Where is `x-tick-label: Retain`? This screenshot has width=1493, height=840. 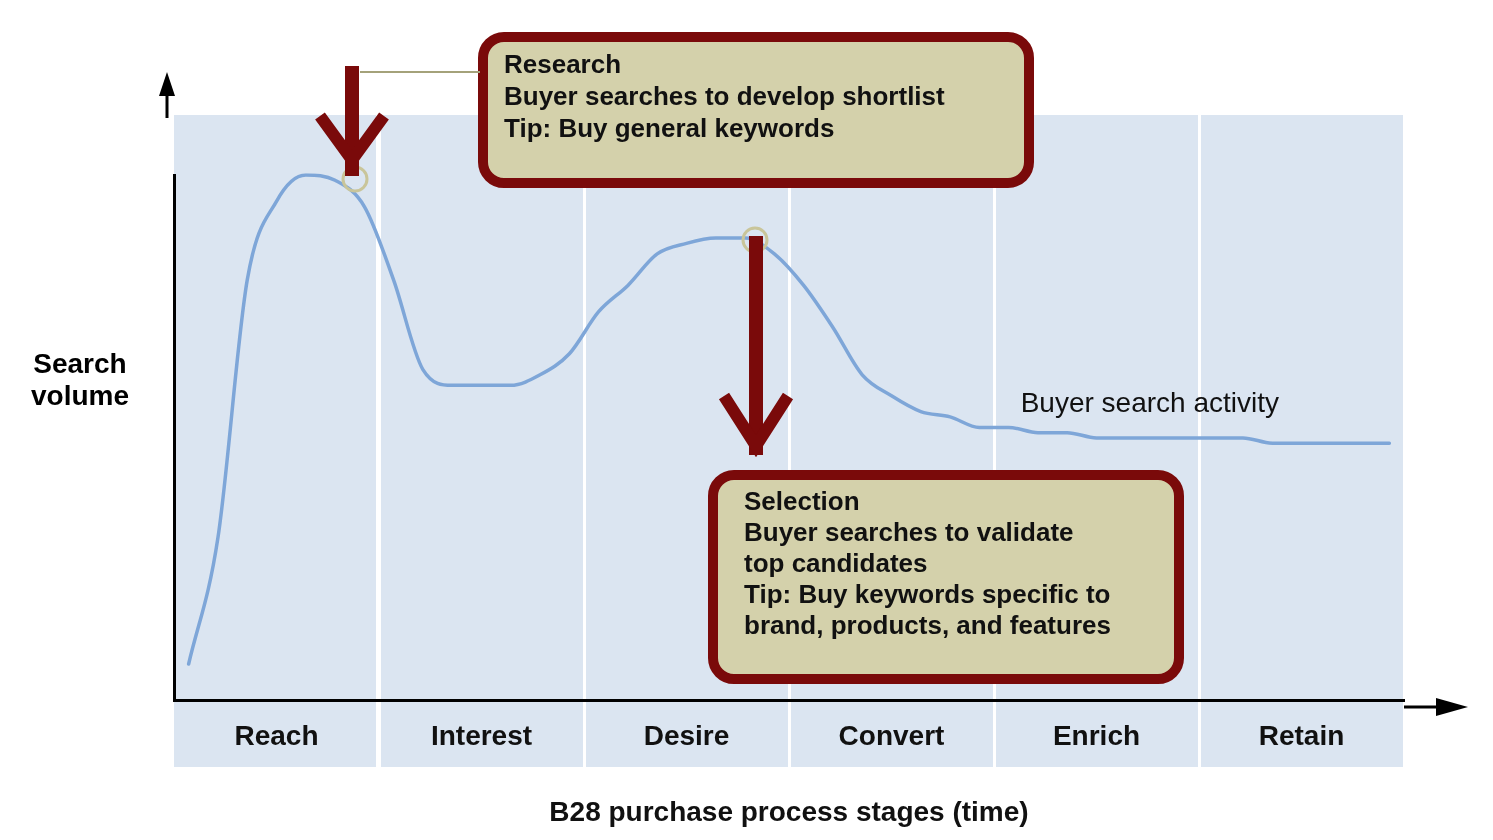
x-tick-label: Retain is located at coordinates (1301, 736).